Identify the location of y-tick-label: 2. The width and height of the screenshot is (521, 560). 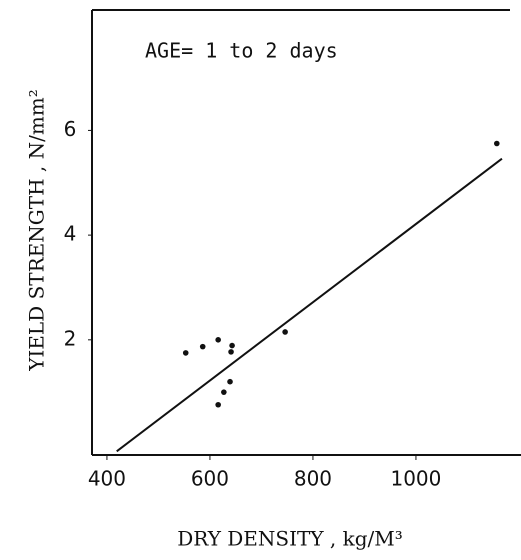
(70, 338).